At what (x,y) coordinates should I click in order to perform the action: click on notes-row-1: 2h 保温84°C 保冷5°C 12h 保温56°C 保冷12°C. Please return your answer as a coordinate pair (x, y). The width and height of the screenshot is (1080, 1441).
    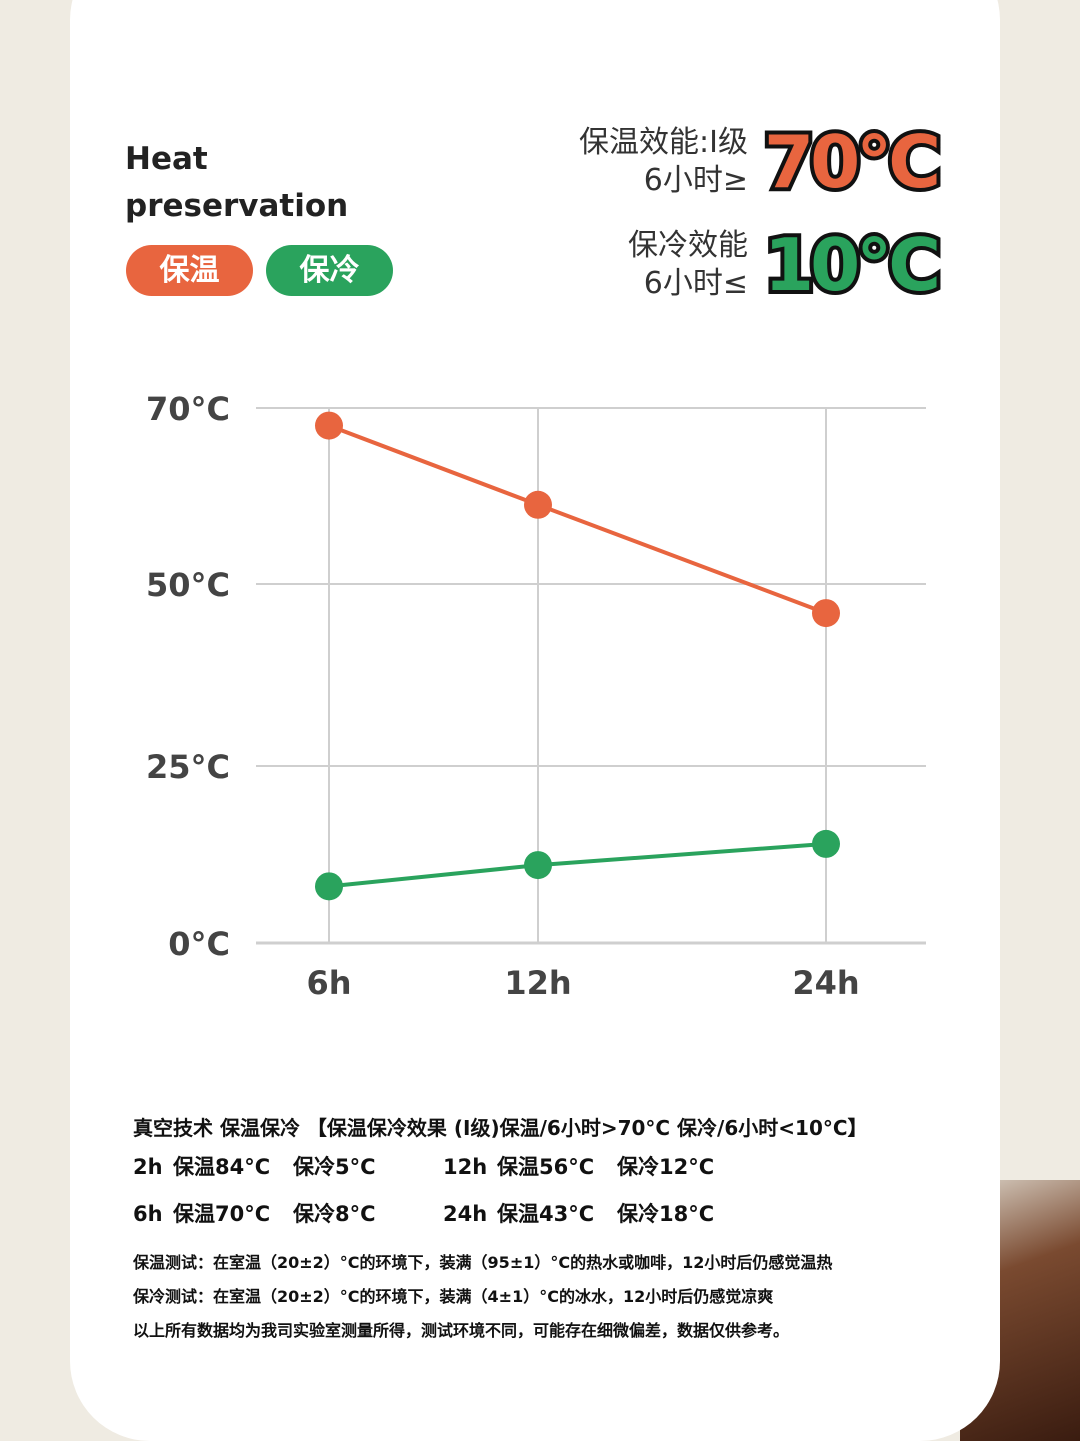
    Looking at the image, I should click on (500, 1167).